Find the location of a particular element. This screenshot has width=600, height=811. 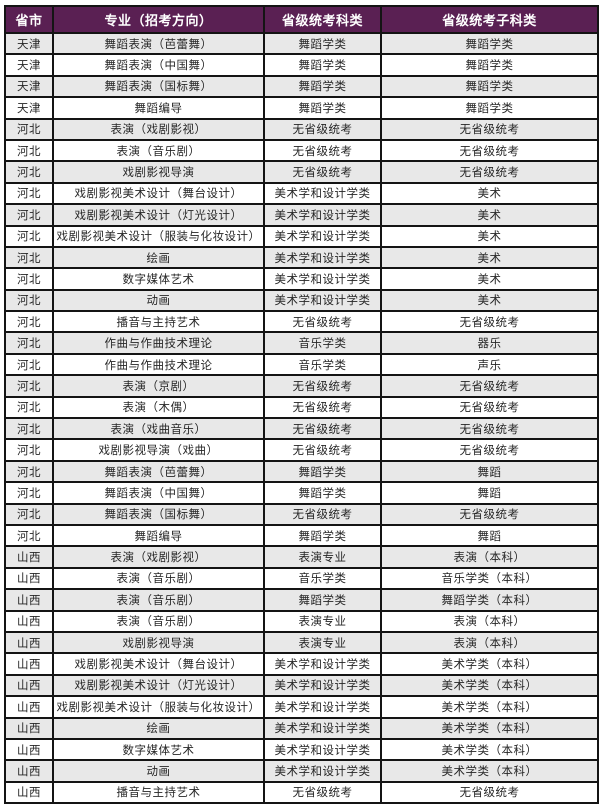

table-row: 河北 表演（京剧） 无省级统考 无省级统考 is located at coordinates (301, 386).